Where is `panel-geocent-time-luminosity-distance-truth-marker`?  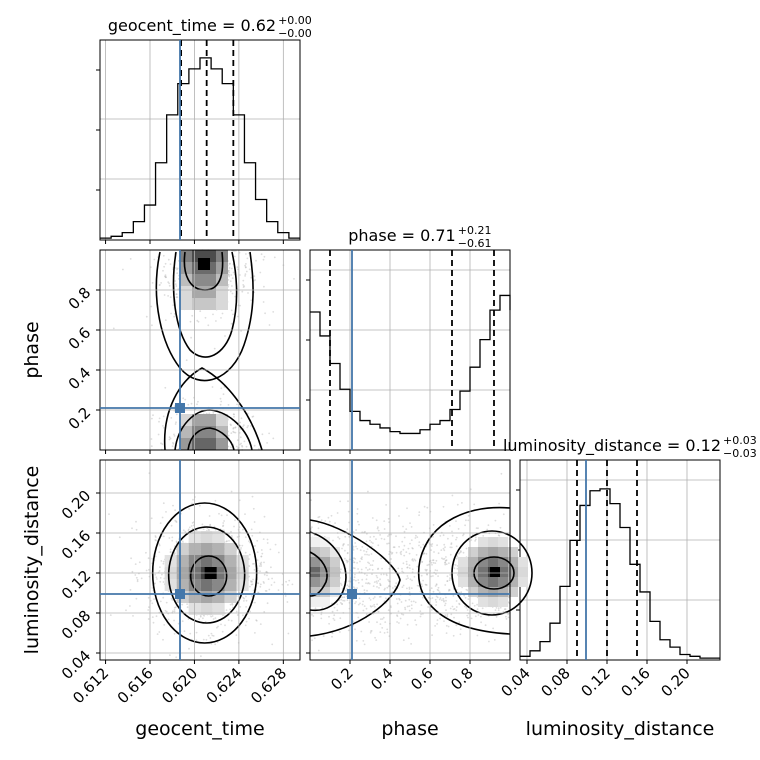 panel-geocent-time-luminosity-distance-truth-marker is located at coordinates (180, 594).